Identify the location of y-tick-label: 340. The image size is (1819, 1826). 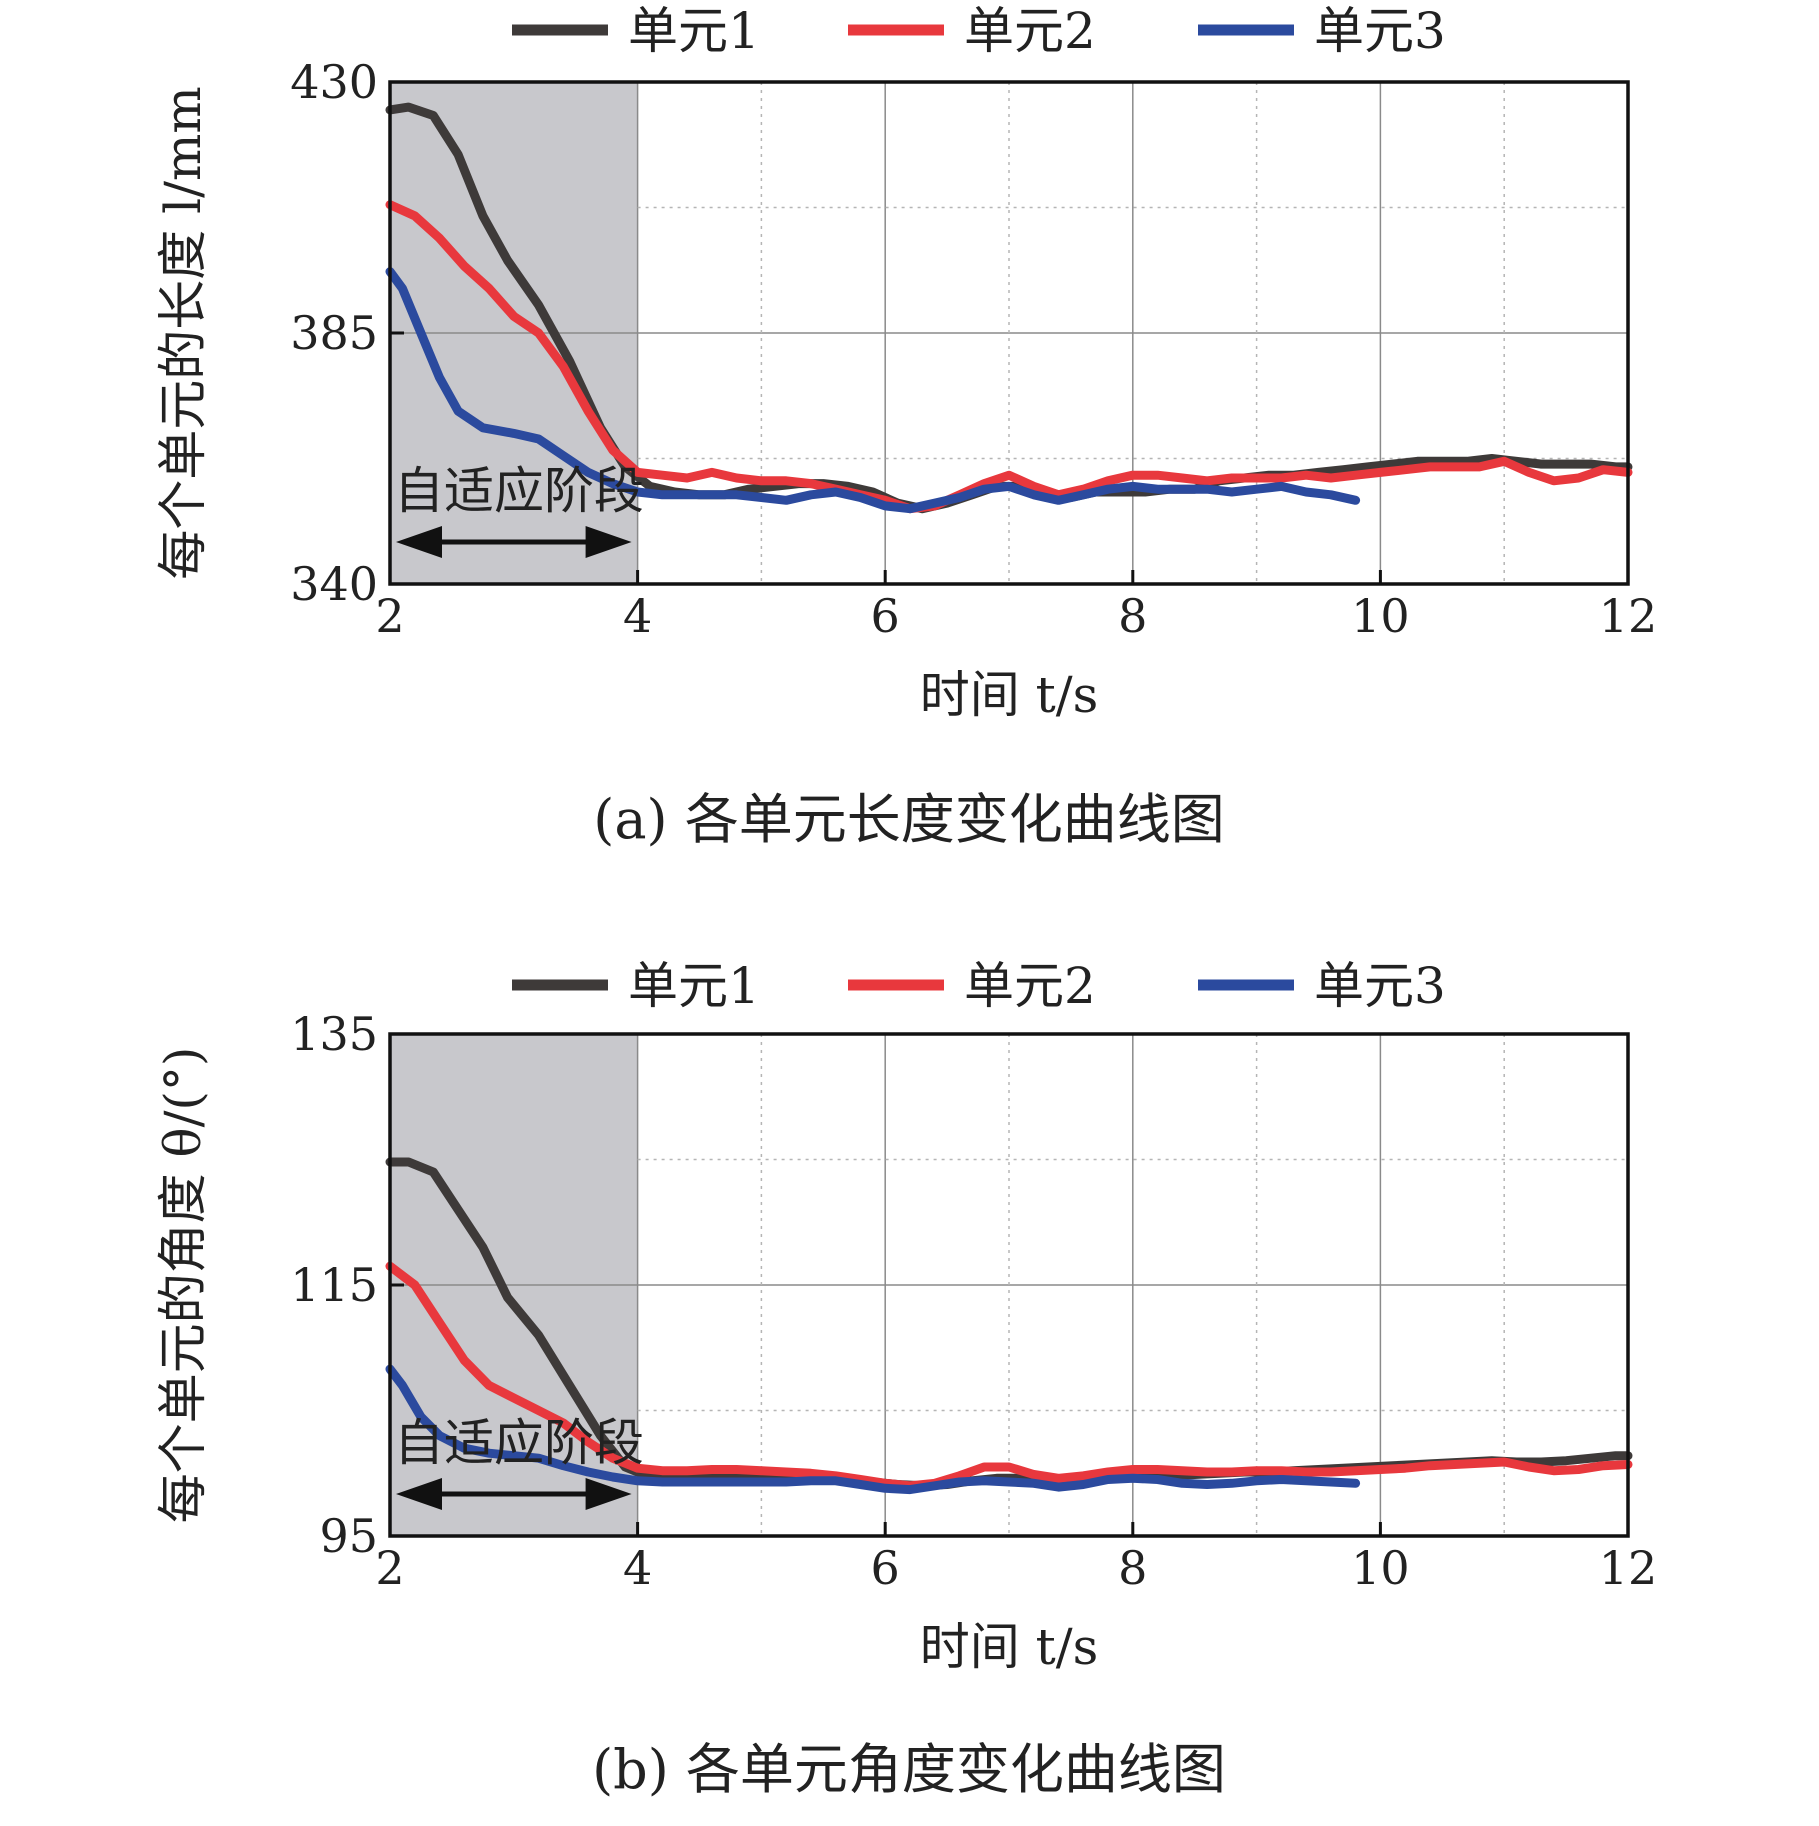
(334, 584).